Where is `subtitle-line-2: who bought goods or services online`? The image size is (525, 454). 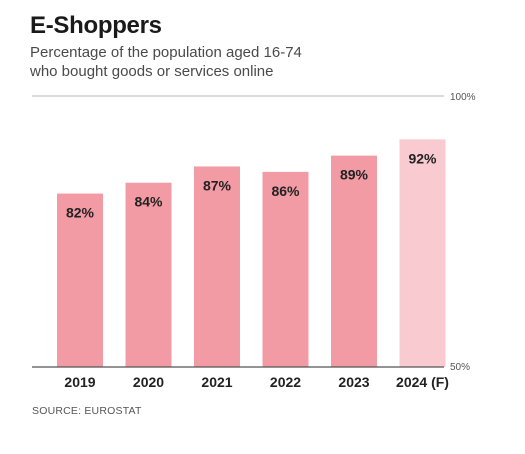 subtitle-line-2: who bought goods or services online is located at coordinates (152, 71).